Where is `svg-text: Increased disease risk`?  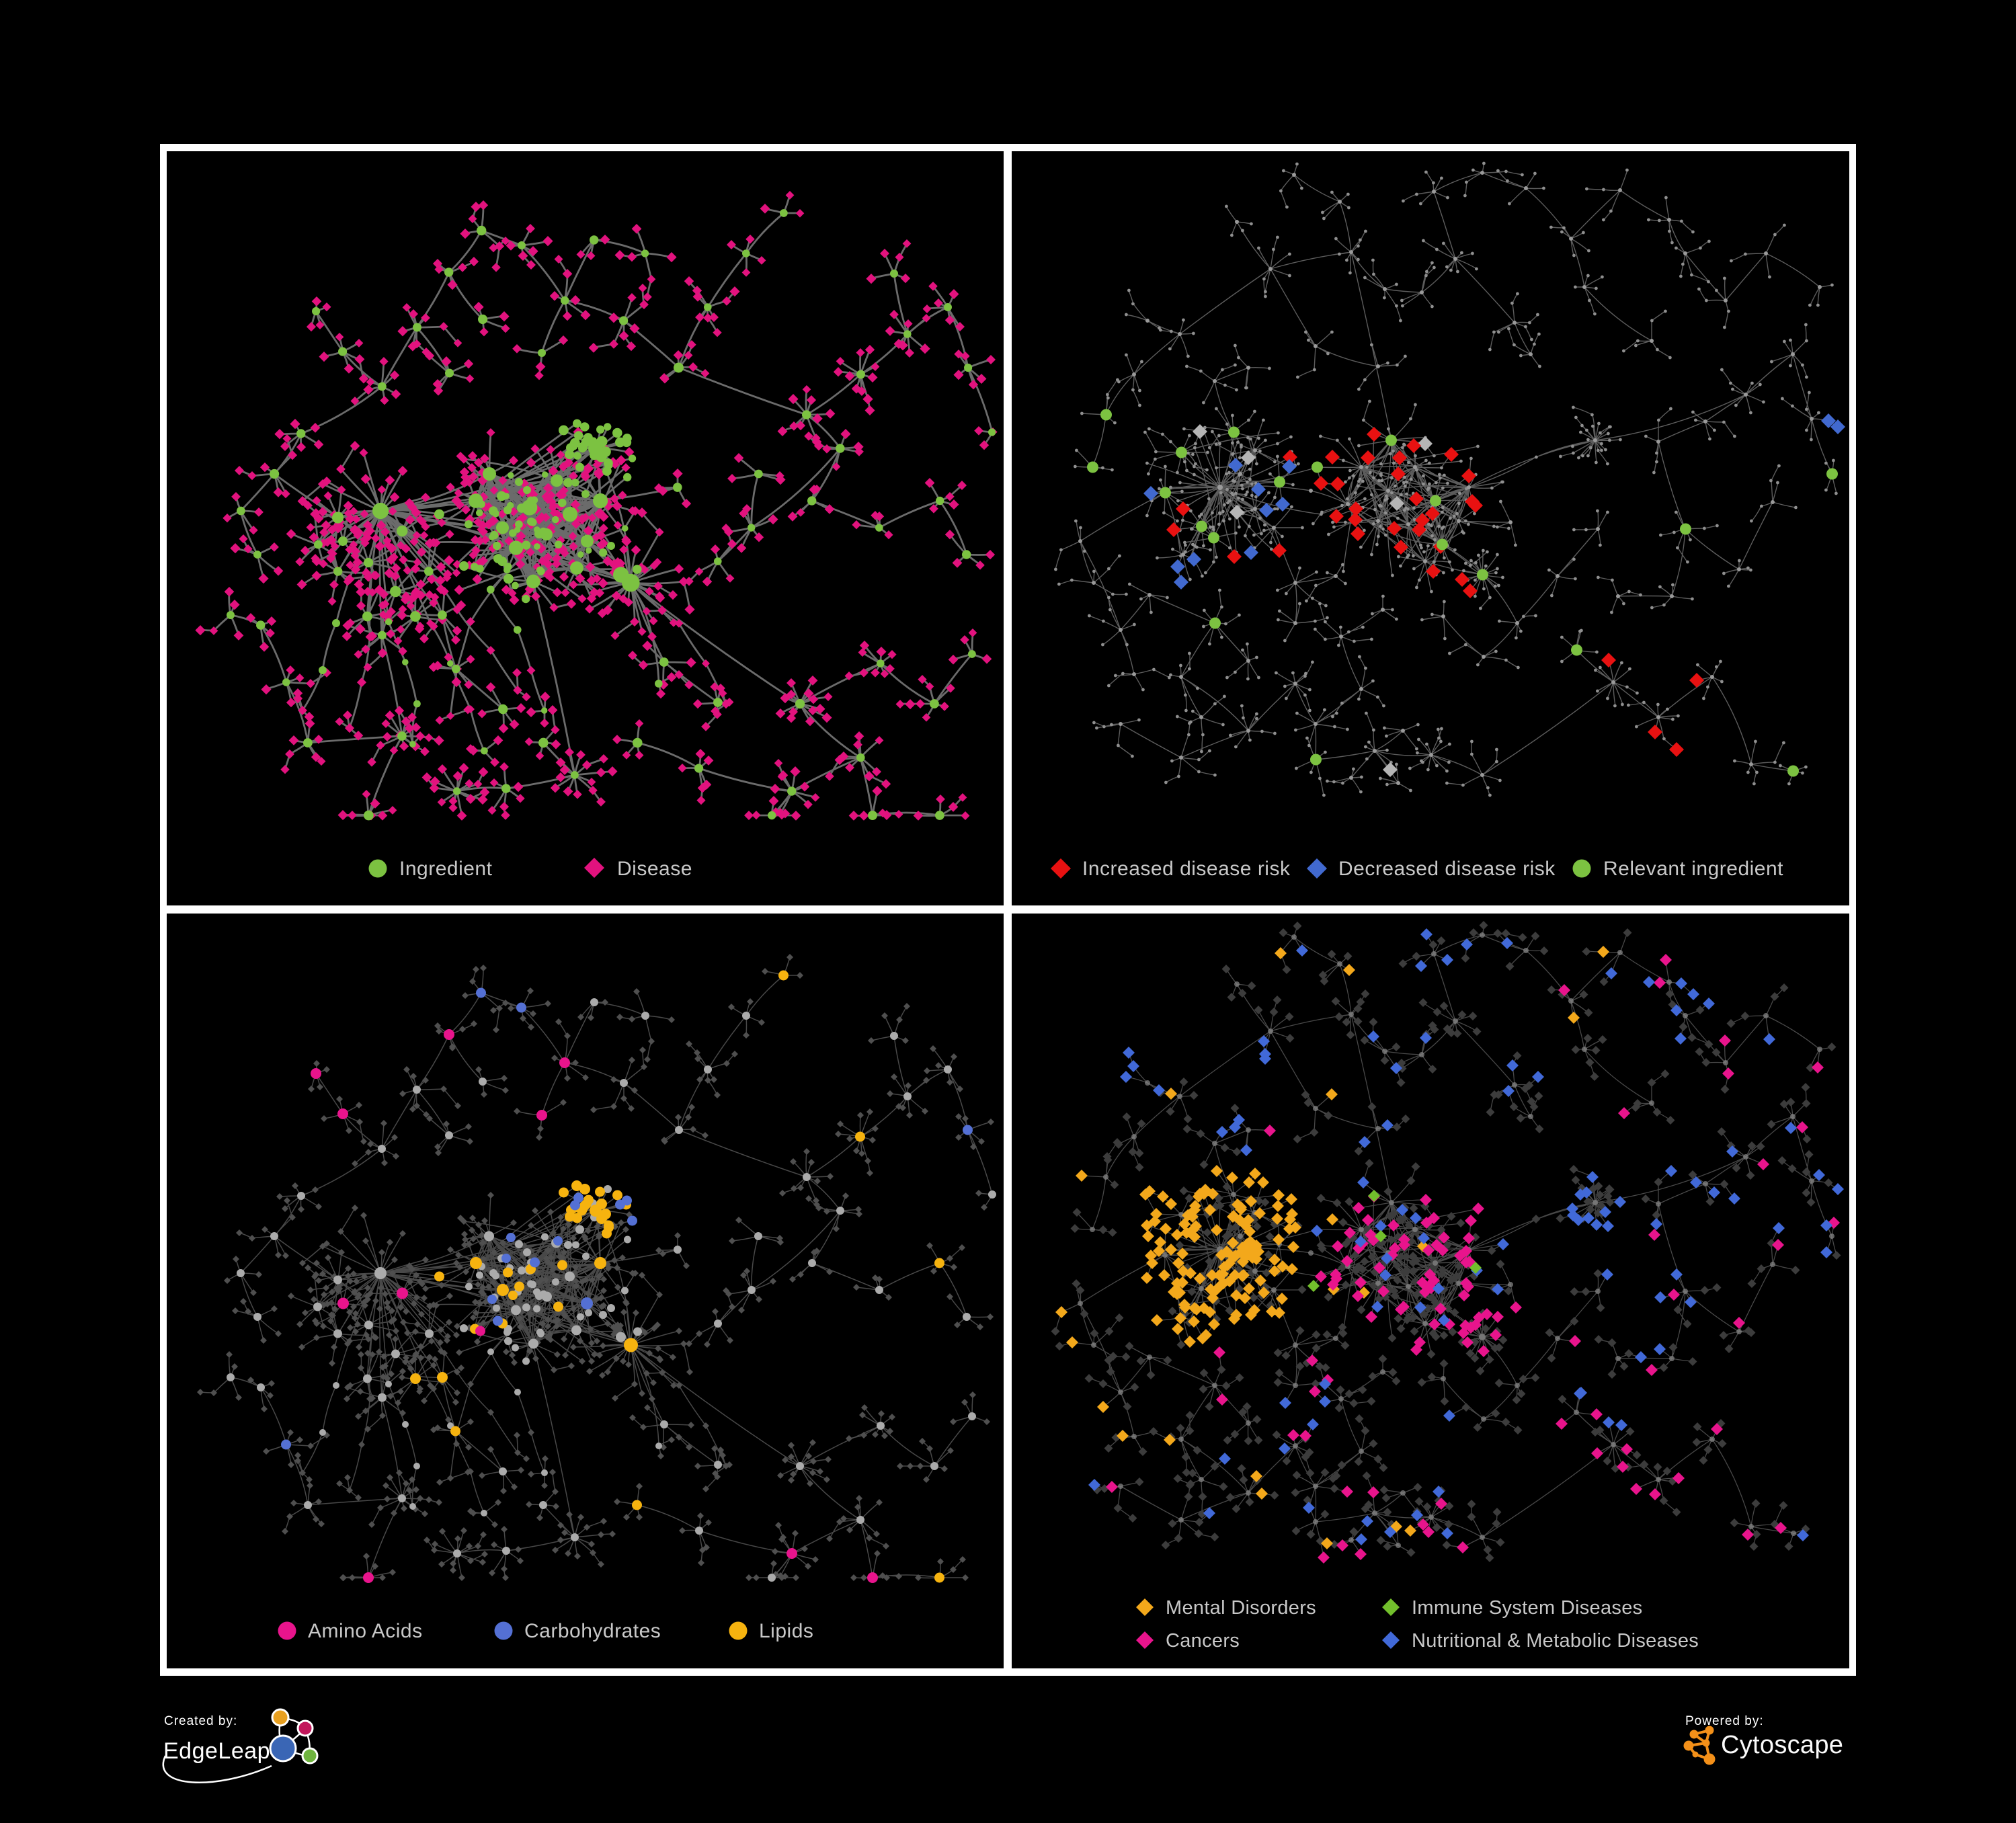
svg-text: Increased disease risk is located at coordinates (1186, 869).